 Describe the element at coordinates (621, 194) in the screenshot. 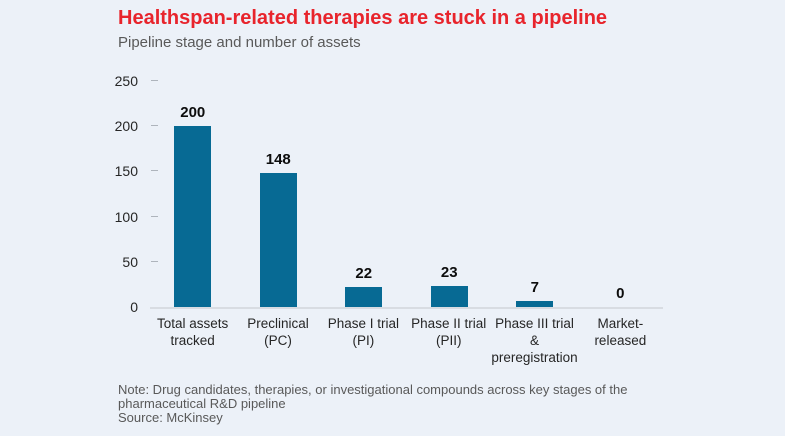

I see `bar-slot: 0` at that location.